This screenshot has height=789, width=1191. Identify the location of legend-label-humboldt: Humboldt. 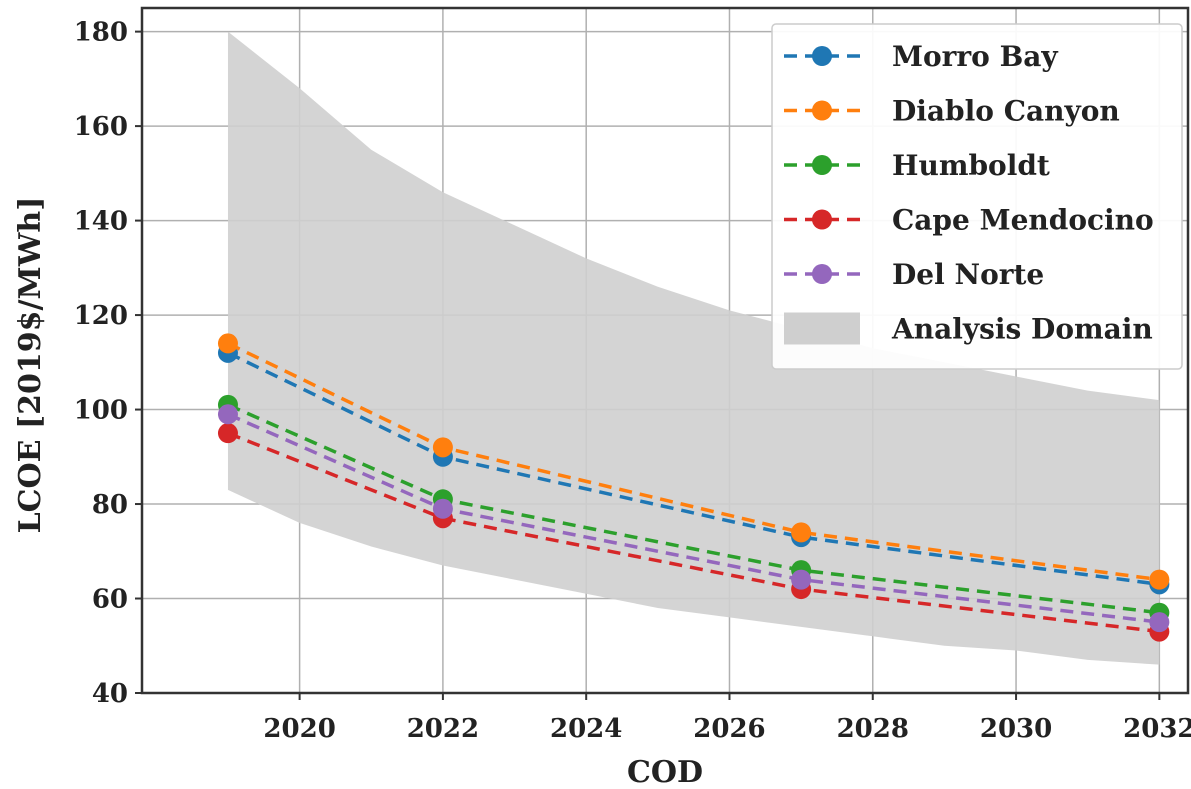
(971, 165).